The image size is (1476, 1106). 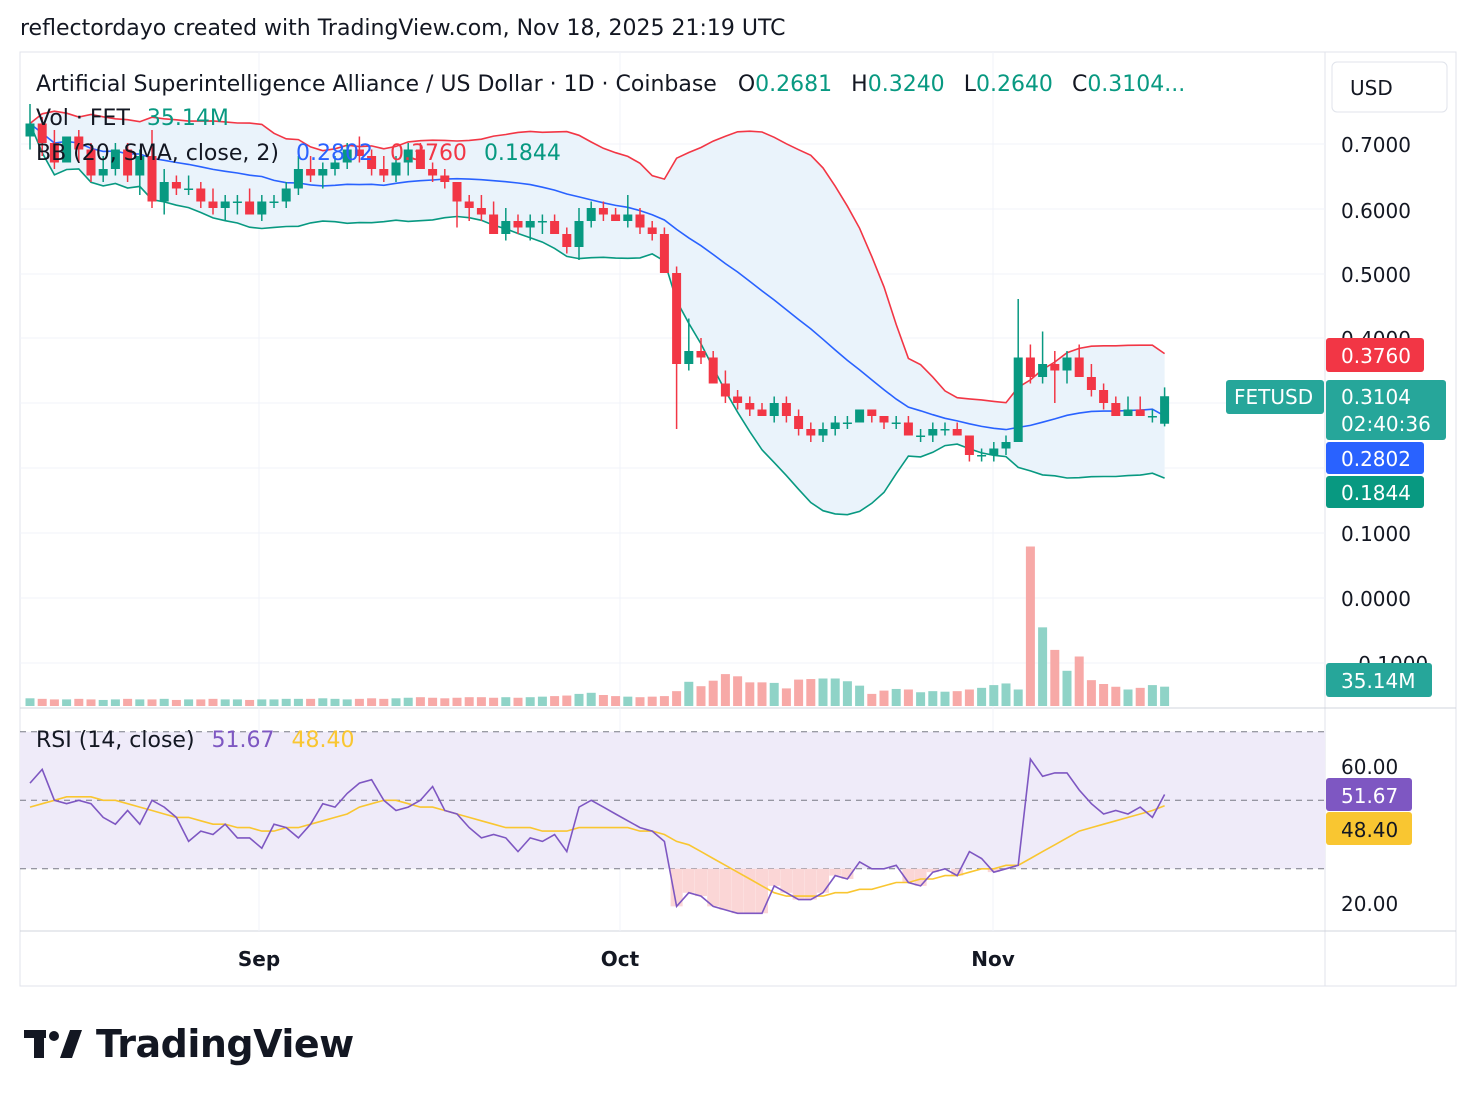 I want to click on countdown-value: 02:40:36, so click(x=1386, y=424).